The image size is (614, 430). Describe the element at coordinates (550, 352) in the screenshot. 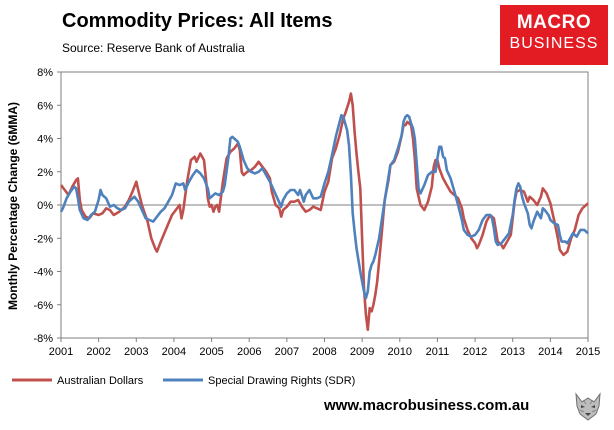

I see `x-tick-label: 2014` at that location.